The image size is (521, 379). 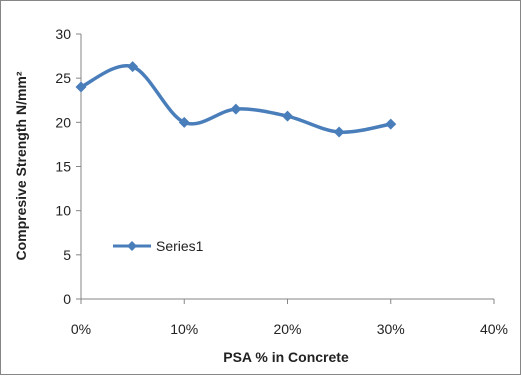 I want to click on x-tick-label: 0%, so click(x=81, y=329).